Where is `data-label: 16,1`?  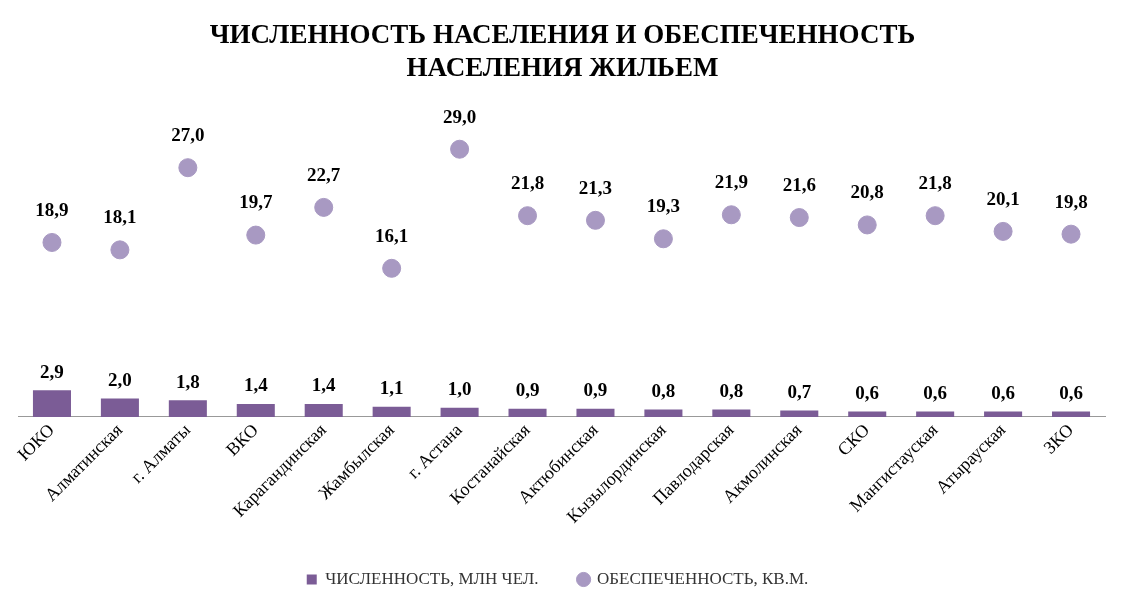
data-label: 16,1 is located at coordinates (392, 235).